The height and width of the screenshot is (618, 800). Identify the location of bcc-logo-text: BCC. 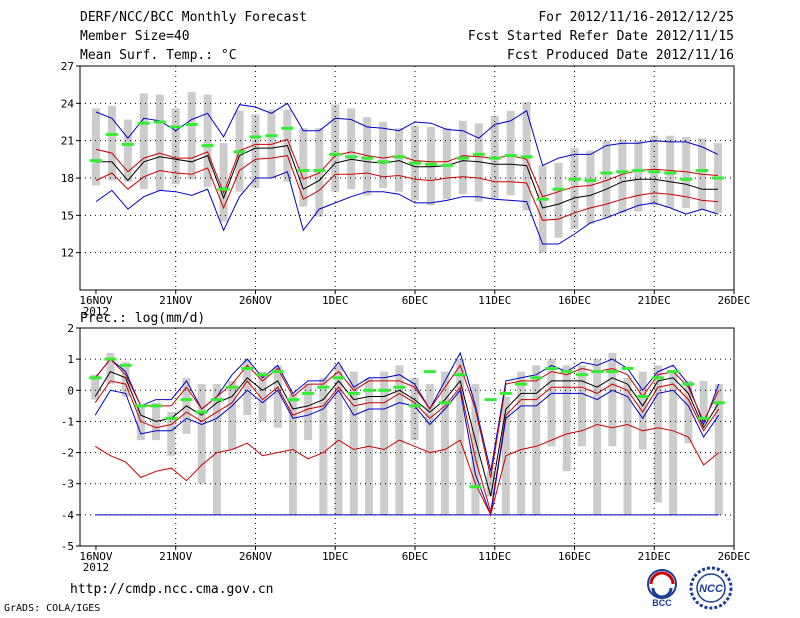
(662, 603).